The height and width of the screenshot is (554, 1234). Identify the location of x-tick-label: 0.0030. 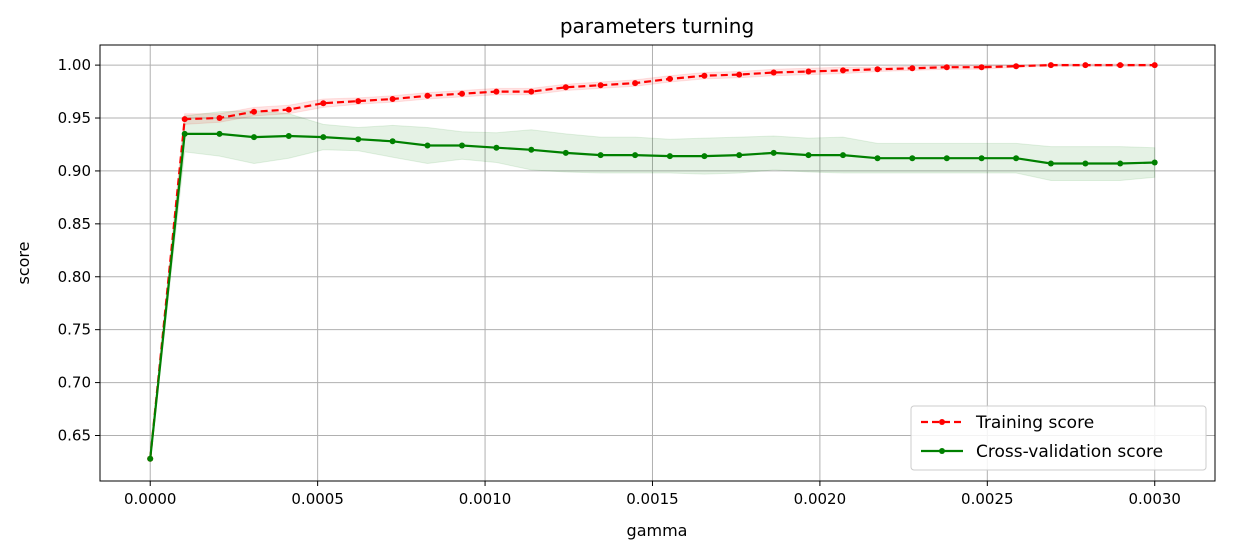
(1154, 499).